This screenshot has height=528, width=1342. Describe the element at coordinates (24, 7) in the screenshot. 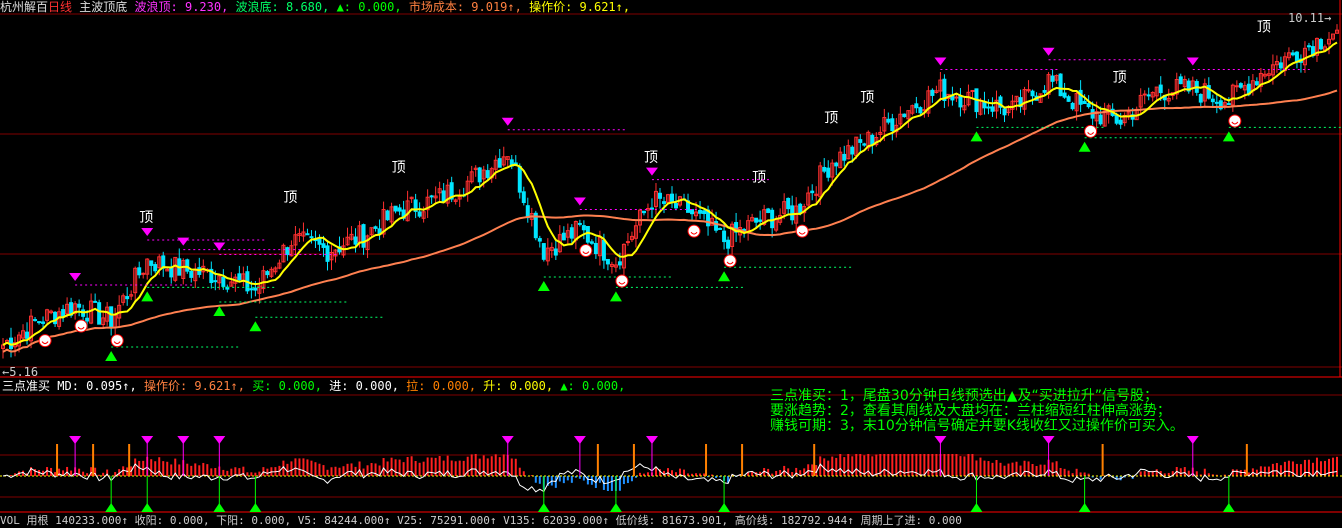

I see `stock-name: 杭州解百` at that location.